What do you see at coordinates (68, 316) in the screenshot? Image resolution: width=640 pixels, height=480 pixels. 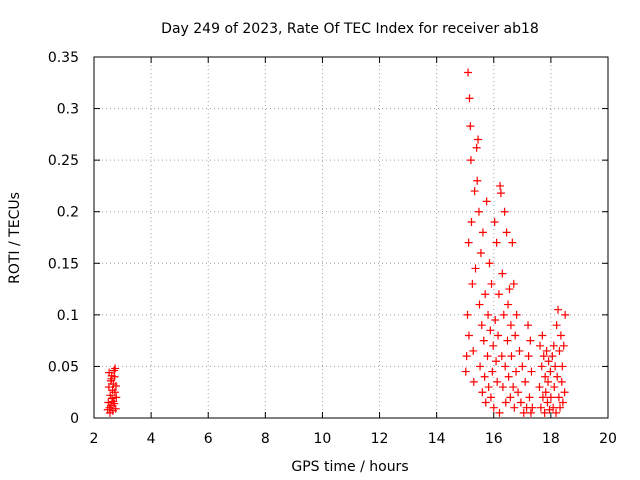 I see `y-tick-label: 0.1` at bounding box center [68, 316].